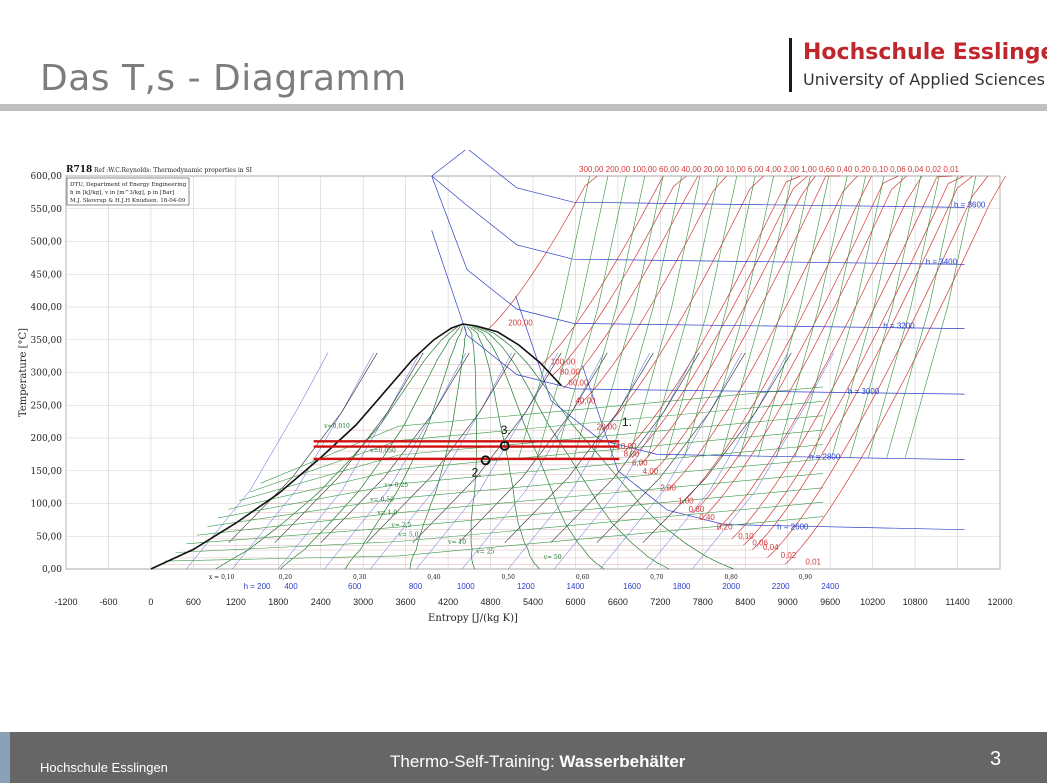  Describe the element at coordinates (47, 177) in the screenshot. I see `y-tick-label: 600,00` at that location.